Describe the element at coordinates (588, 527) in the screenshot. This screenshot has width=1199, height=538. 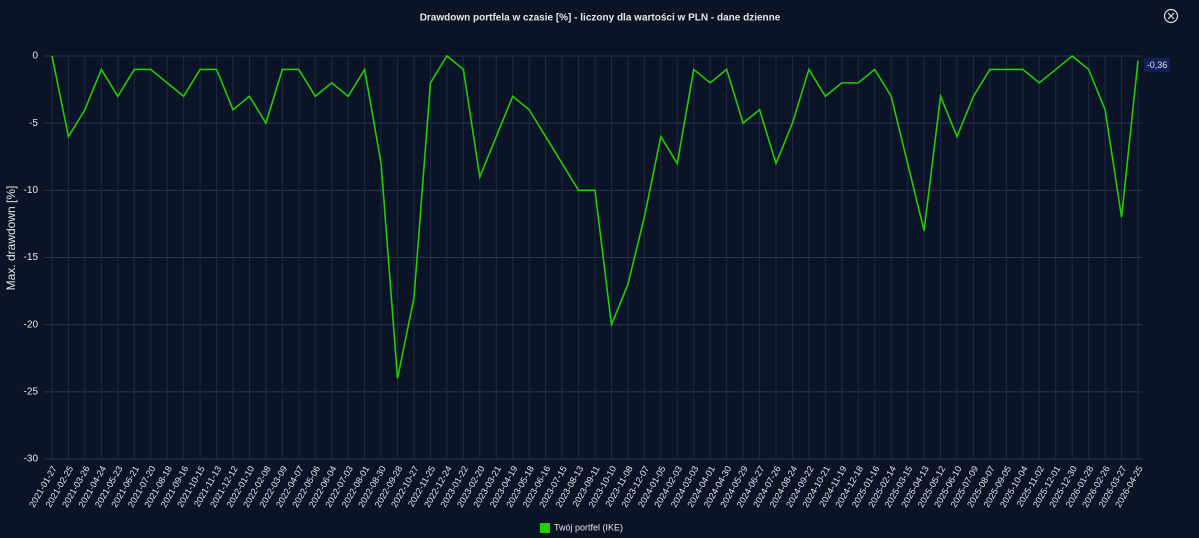
I see `legend-label: Twój portfel (IKE)` at that location.